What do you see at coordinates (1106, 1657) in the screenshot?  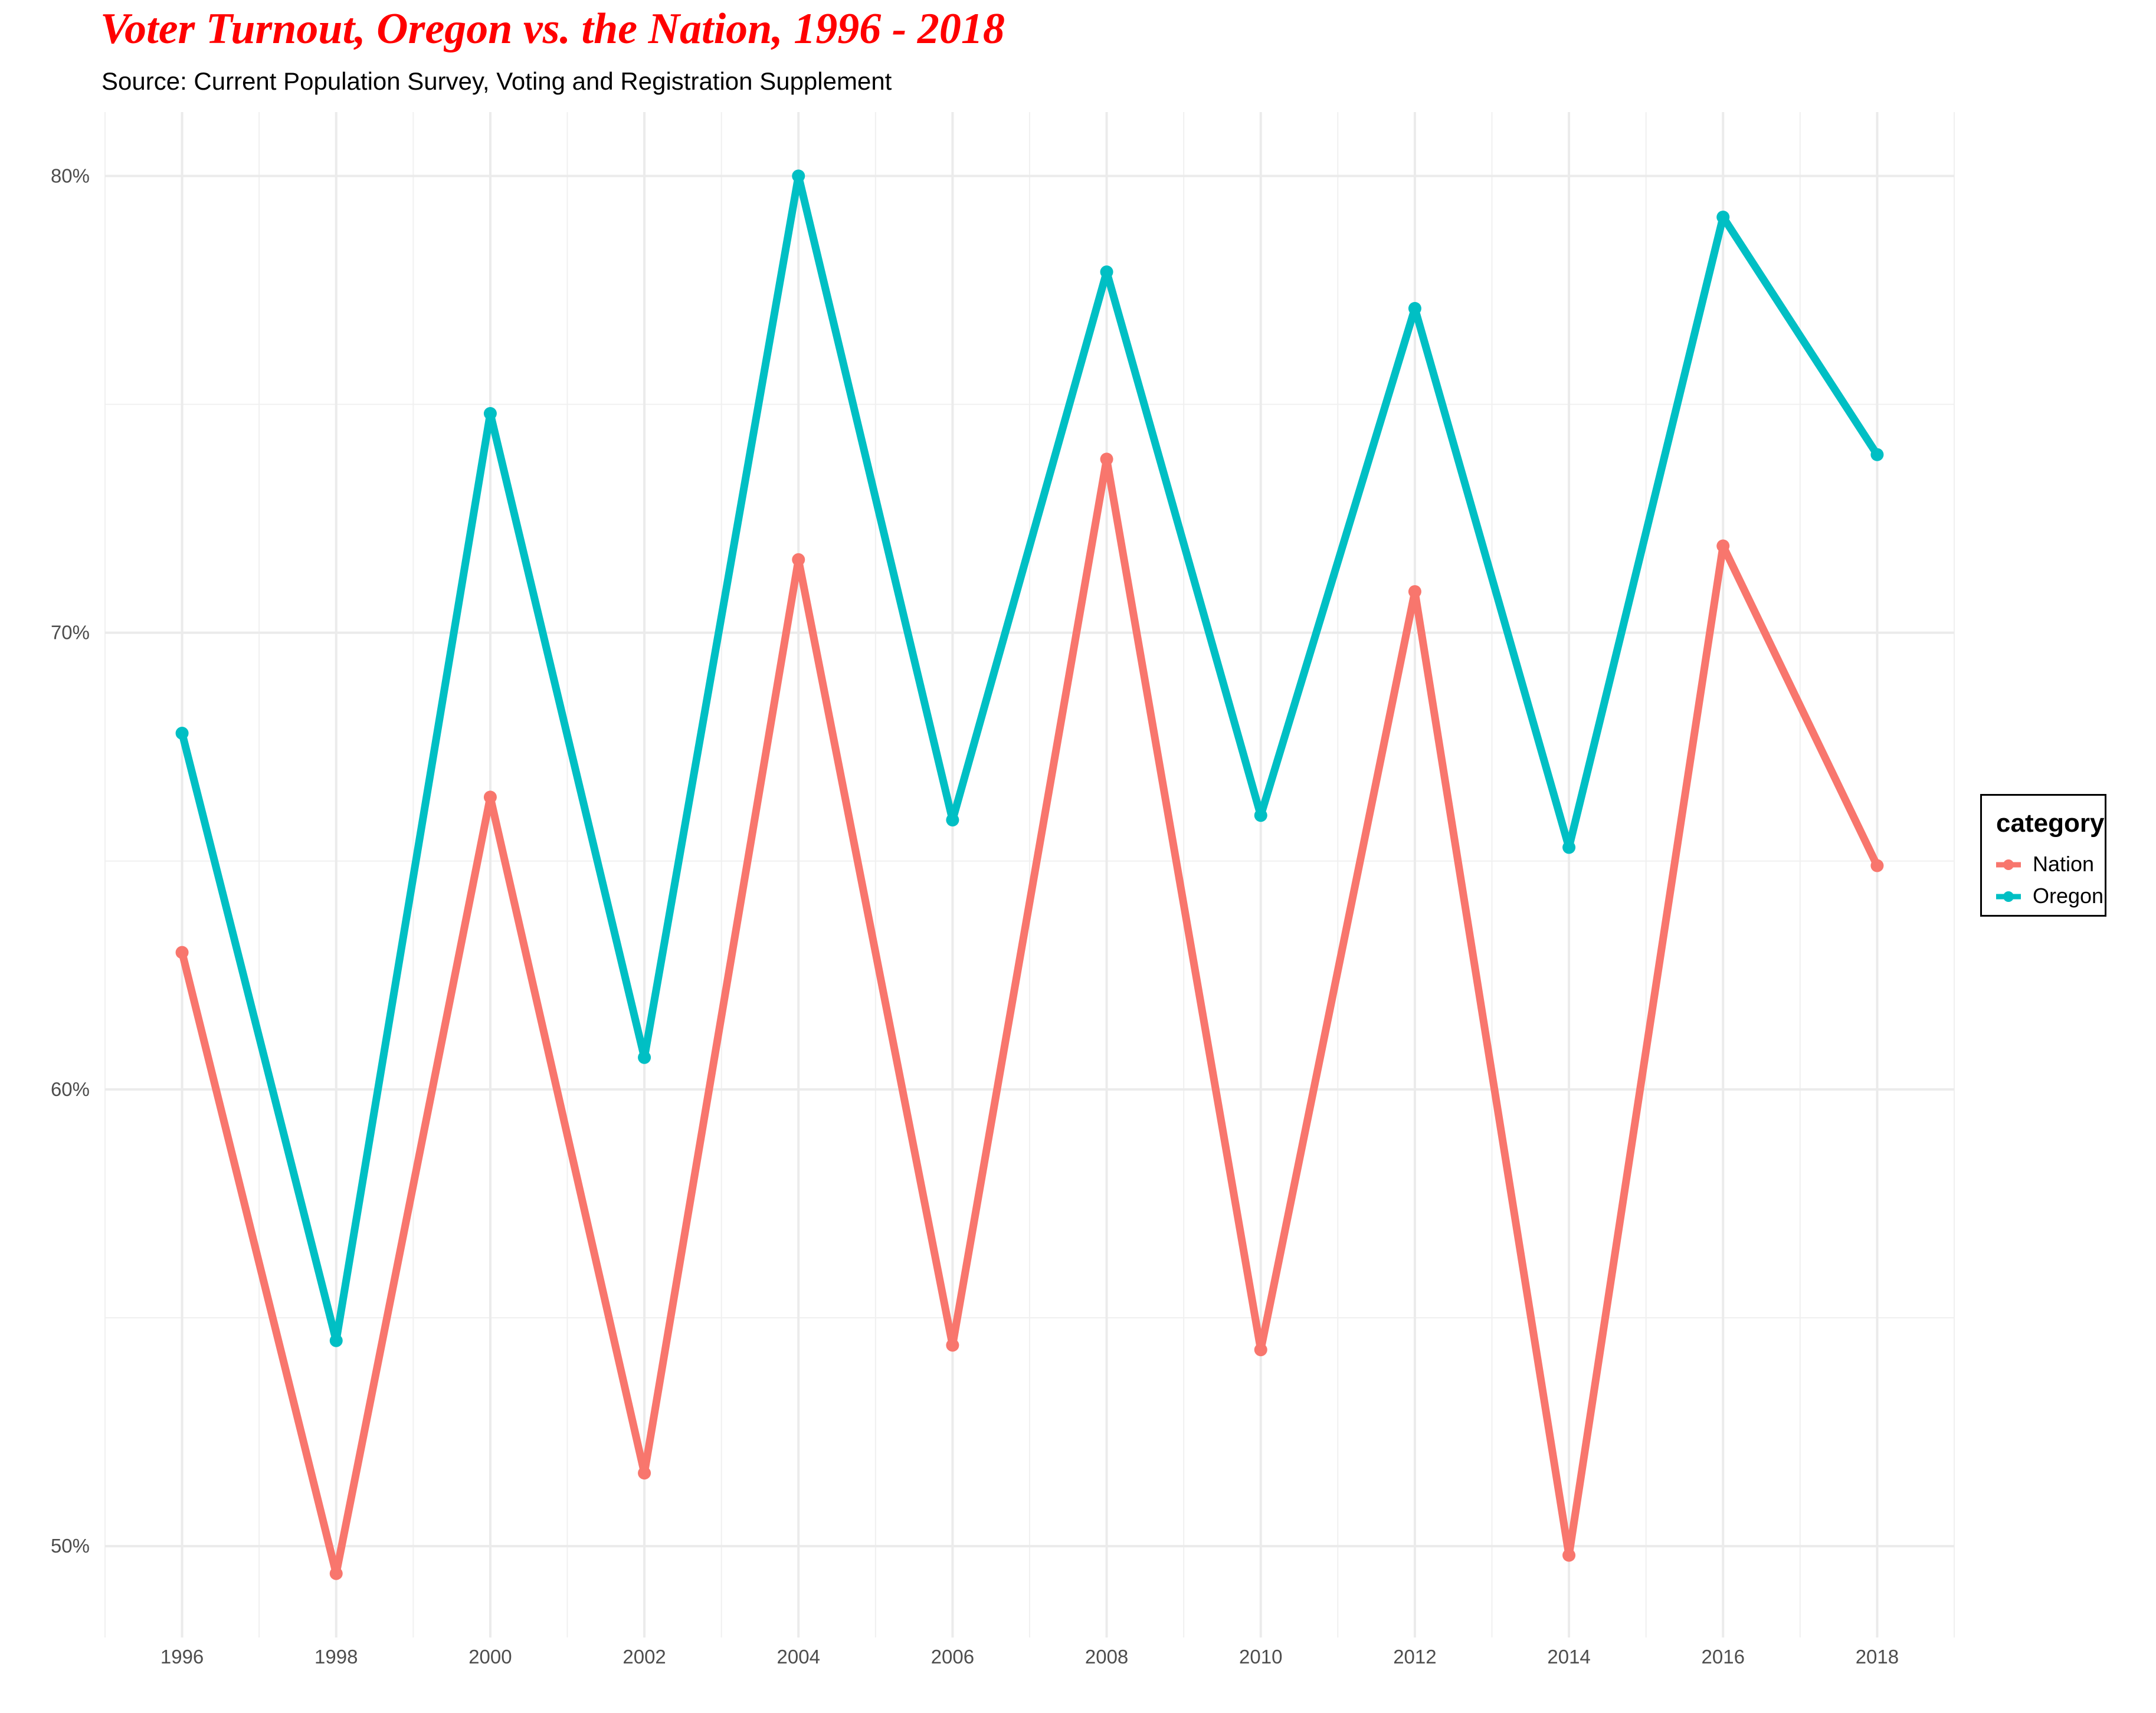 I see `x-tick-label: 2008` at bounding box center [1106, 1657].